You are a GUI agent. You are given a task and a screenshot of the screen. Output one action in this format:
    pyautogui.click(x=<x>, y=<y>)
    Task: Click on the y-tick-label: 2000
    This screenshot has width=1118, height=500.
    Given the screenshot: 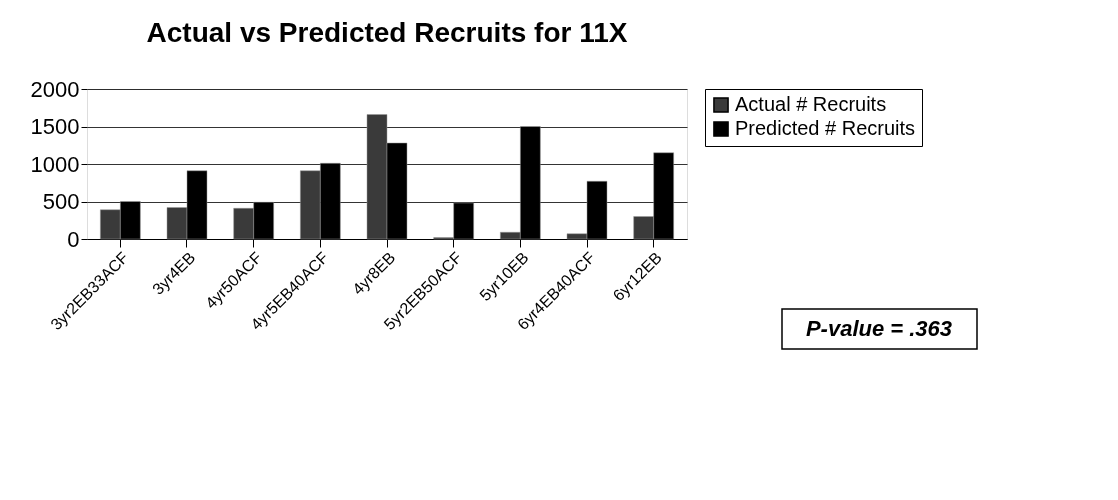 What is the action you would take?
    pyautogui.click(x=55, y=89)
    